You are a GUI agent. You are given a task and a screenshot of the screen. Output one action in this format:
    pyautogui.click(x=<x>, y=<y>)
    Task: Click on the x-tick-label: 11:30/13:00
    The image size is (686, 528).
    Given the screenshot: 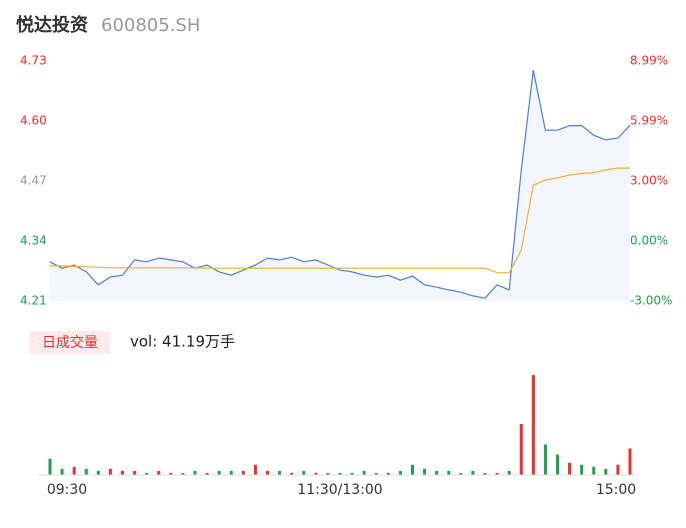 What is the action you would take?
    pyautogui.click(x=339, y=490)
    